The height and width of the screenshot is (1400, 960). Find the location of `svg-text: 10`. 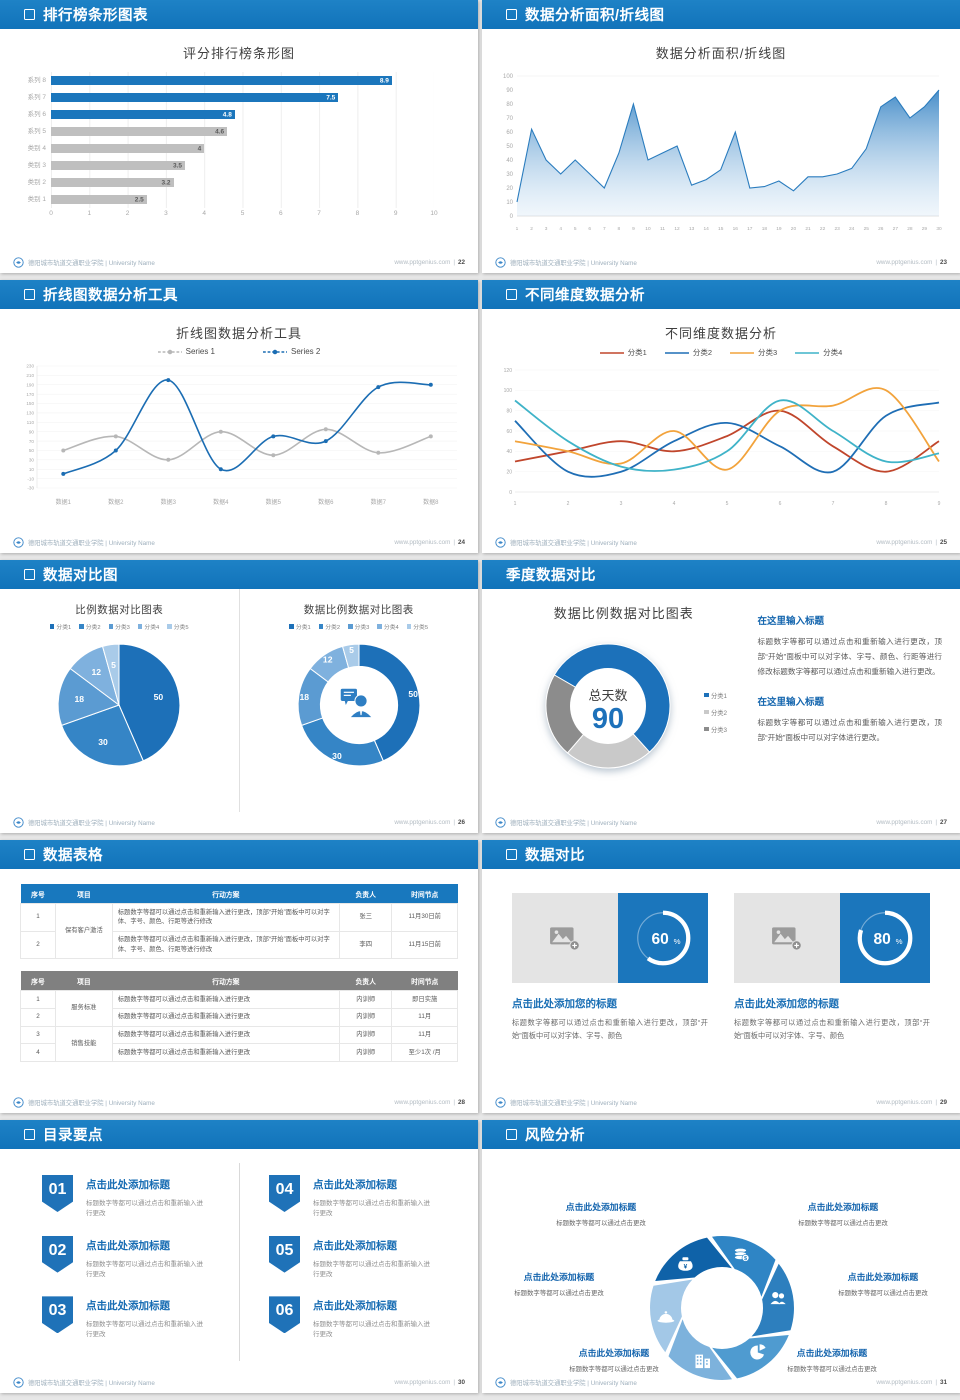

svg-text: 10 is located at coordinates (32, 469).